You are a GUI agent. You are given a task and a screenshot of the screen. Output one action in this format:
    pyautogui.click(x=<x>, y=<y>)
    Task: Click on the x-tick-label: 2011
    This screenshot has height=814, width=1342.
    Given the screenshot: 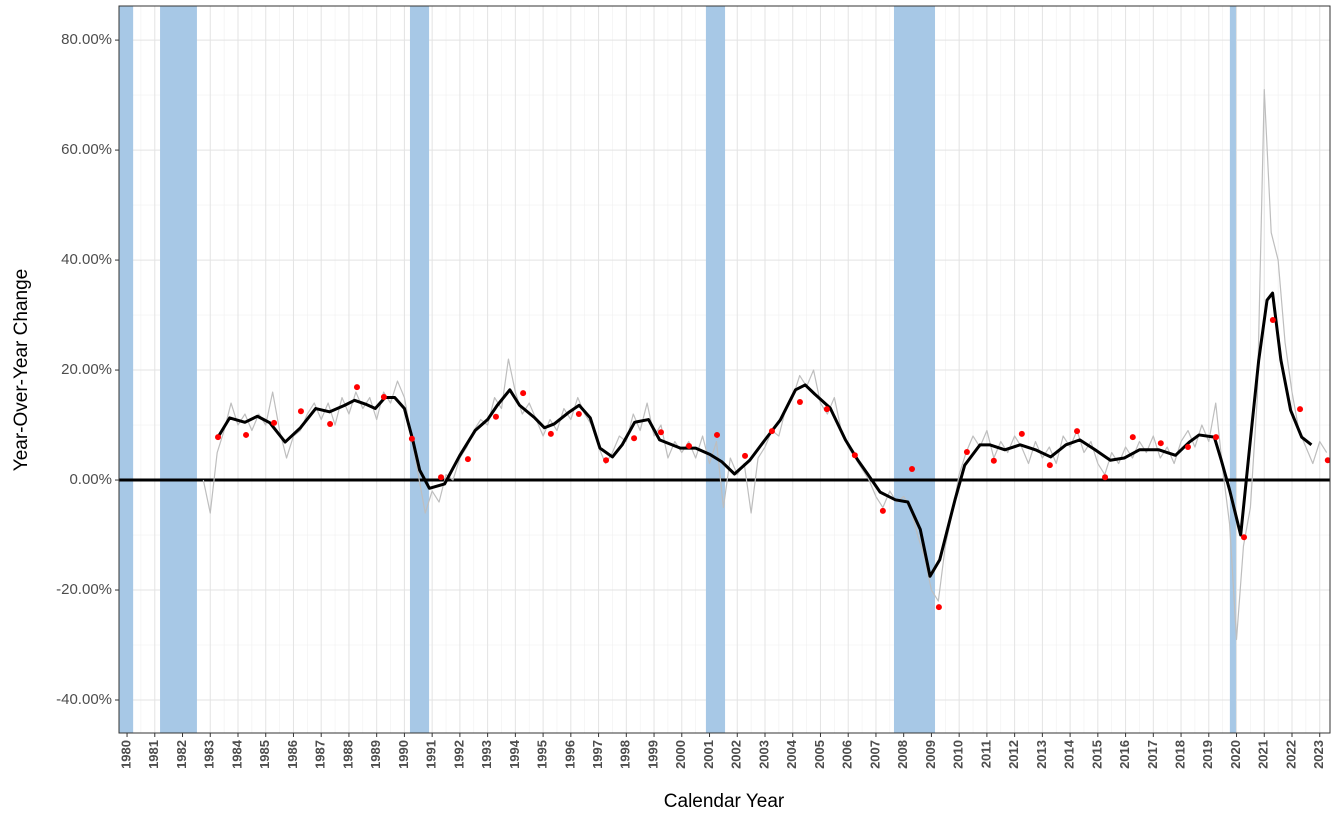 What is the action you would take?
    pyautogui.click(x=985, y=754)
    